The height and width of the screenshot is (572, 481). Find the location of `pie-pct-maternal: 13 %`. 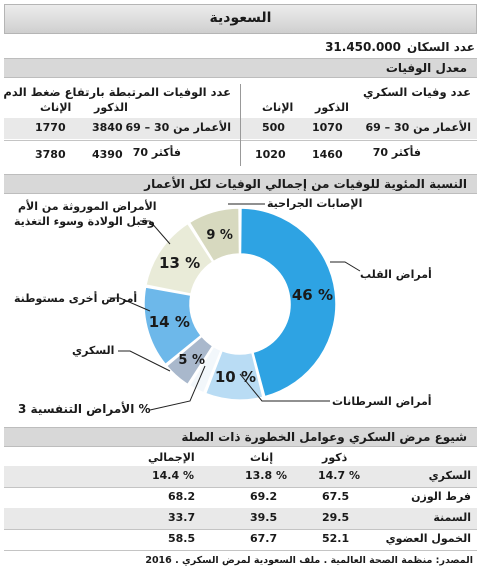

pie-pct-maternal: 13 % is located at coordinates (179, 263).